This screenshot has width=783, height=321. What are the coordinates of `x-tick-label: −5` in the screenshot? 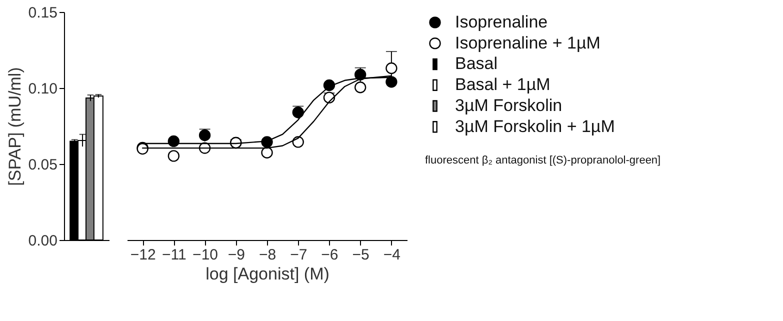 It's located at (361, 255).